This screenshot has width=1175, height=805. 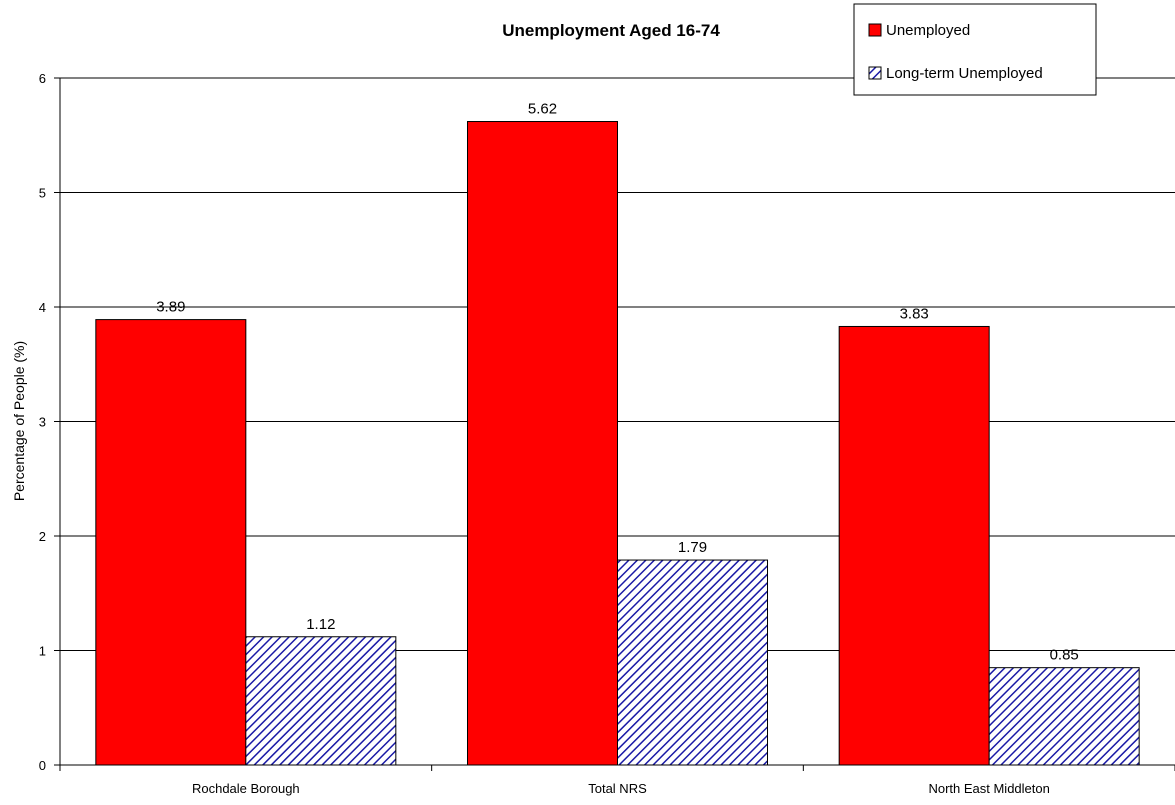 I want to click on legend-swatch-long-term-unemployed, so click(x=875, y=73).